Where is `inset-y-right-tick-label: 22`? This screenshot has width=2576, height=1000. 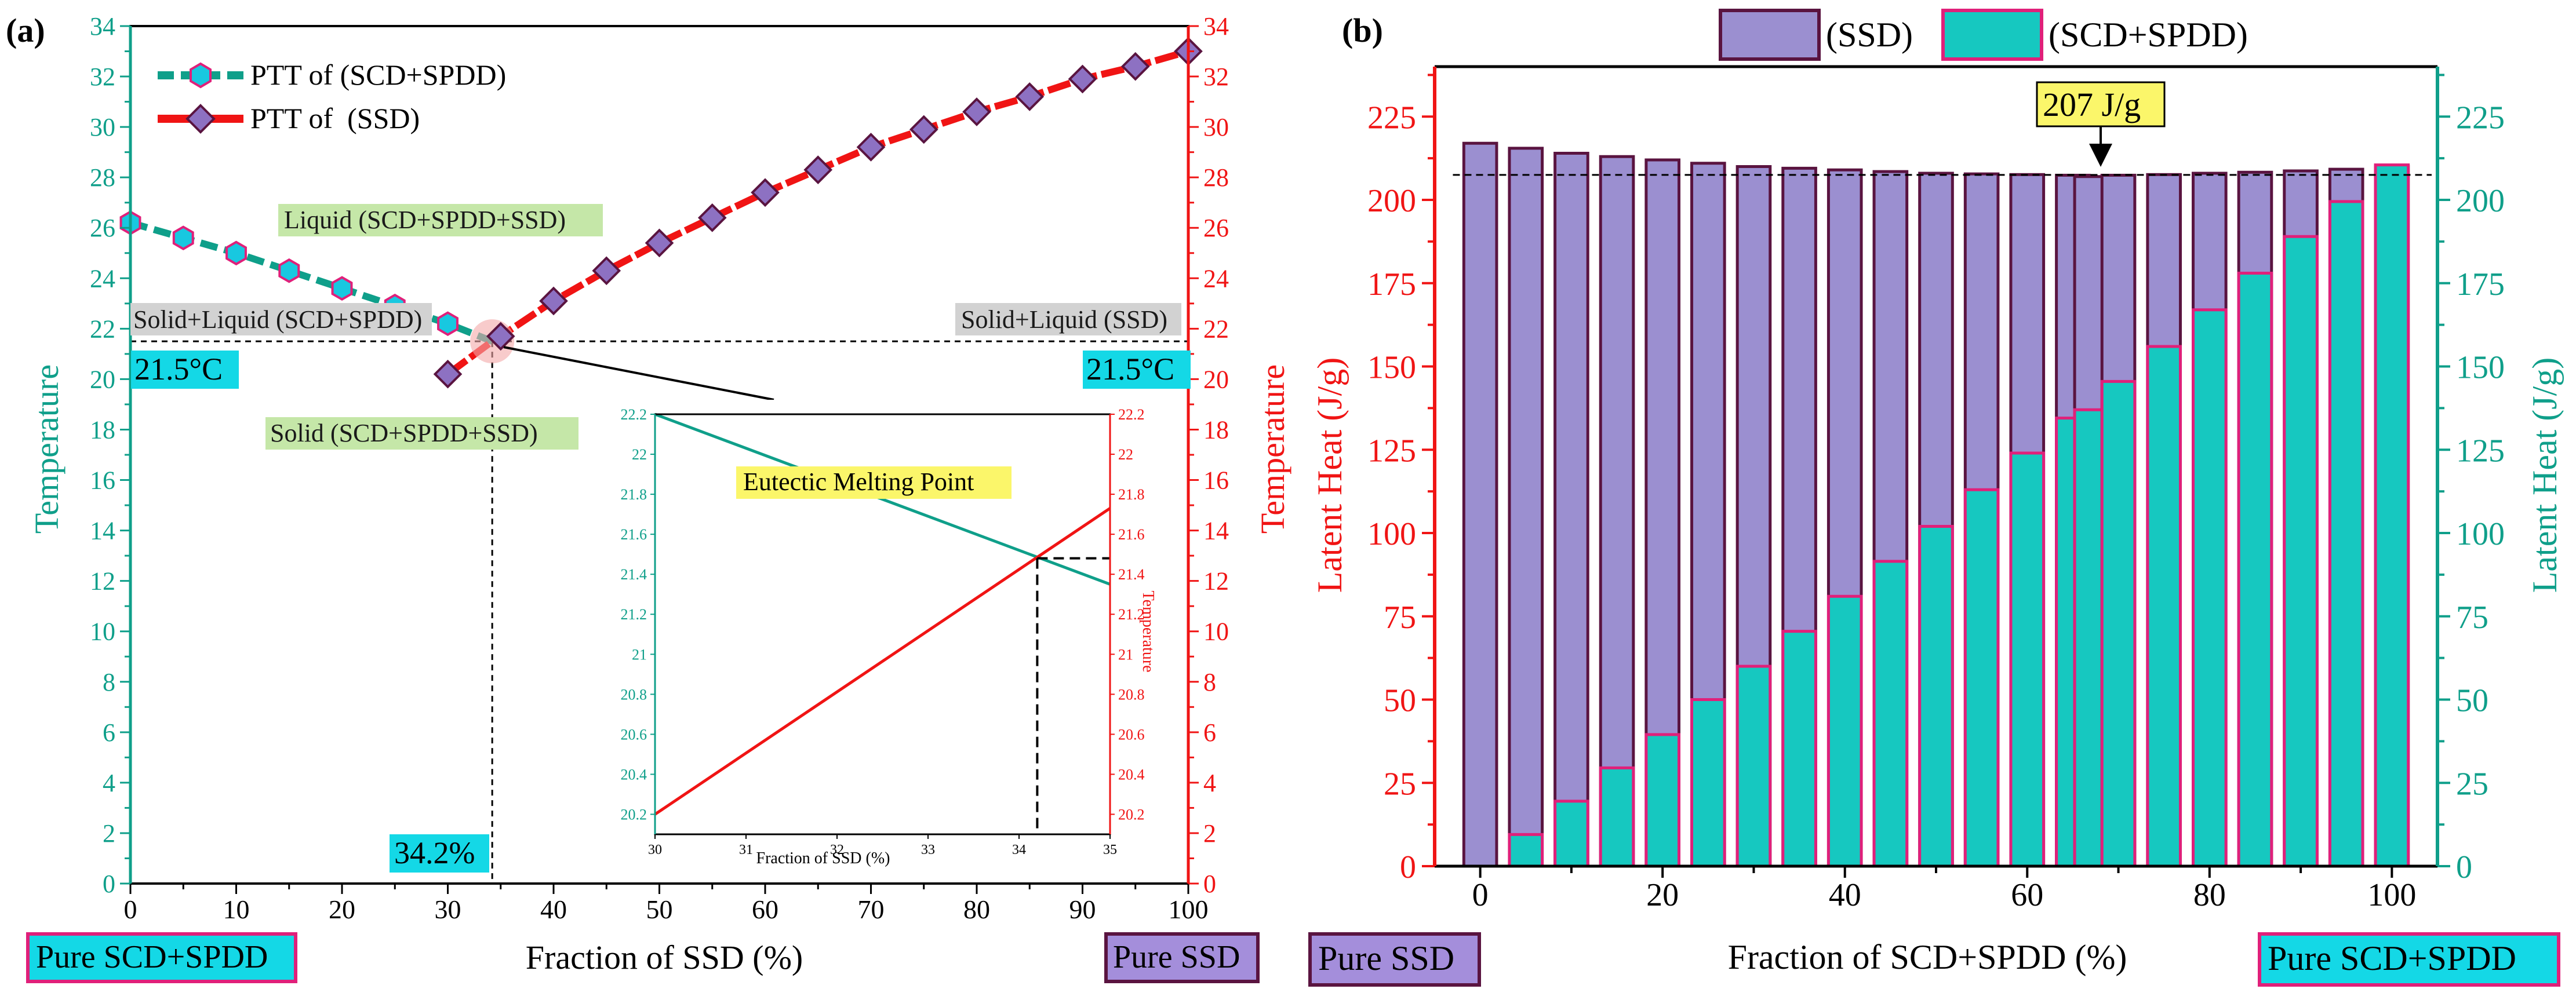
inset-y-right-tick-label: 22 is located at coordinates (1125, 454).